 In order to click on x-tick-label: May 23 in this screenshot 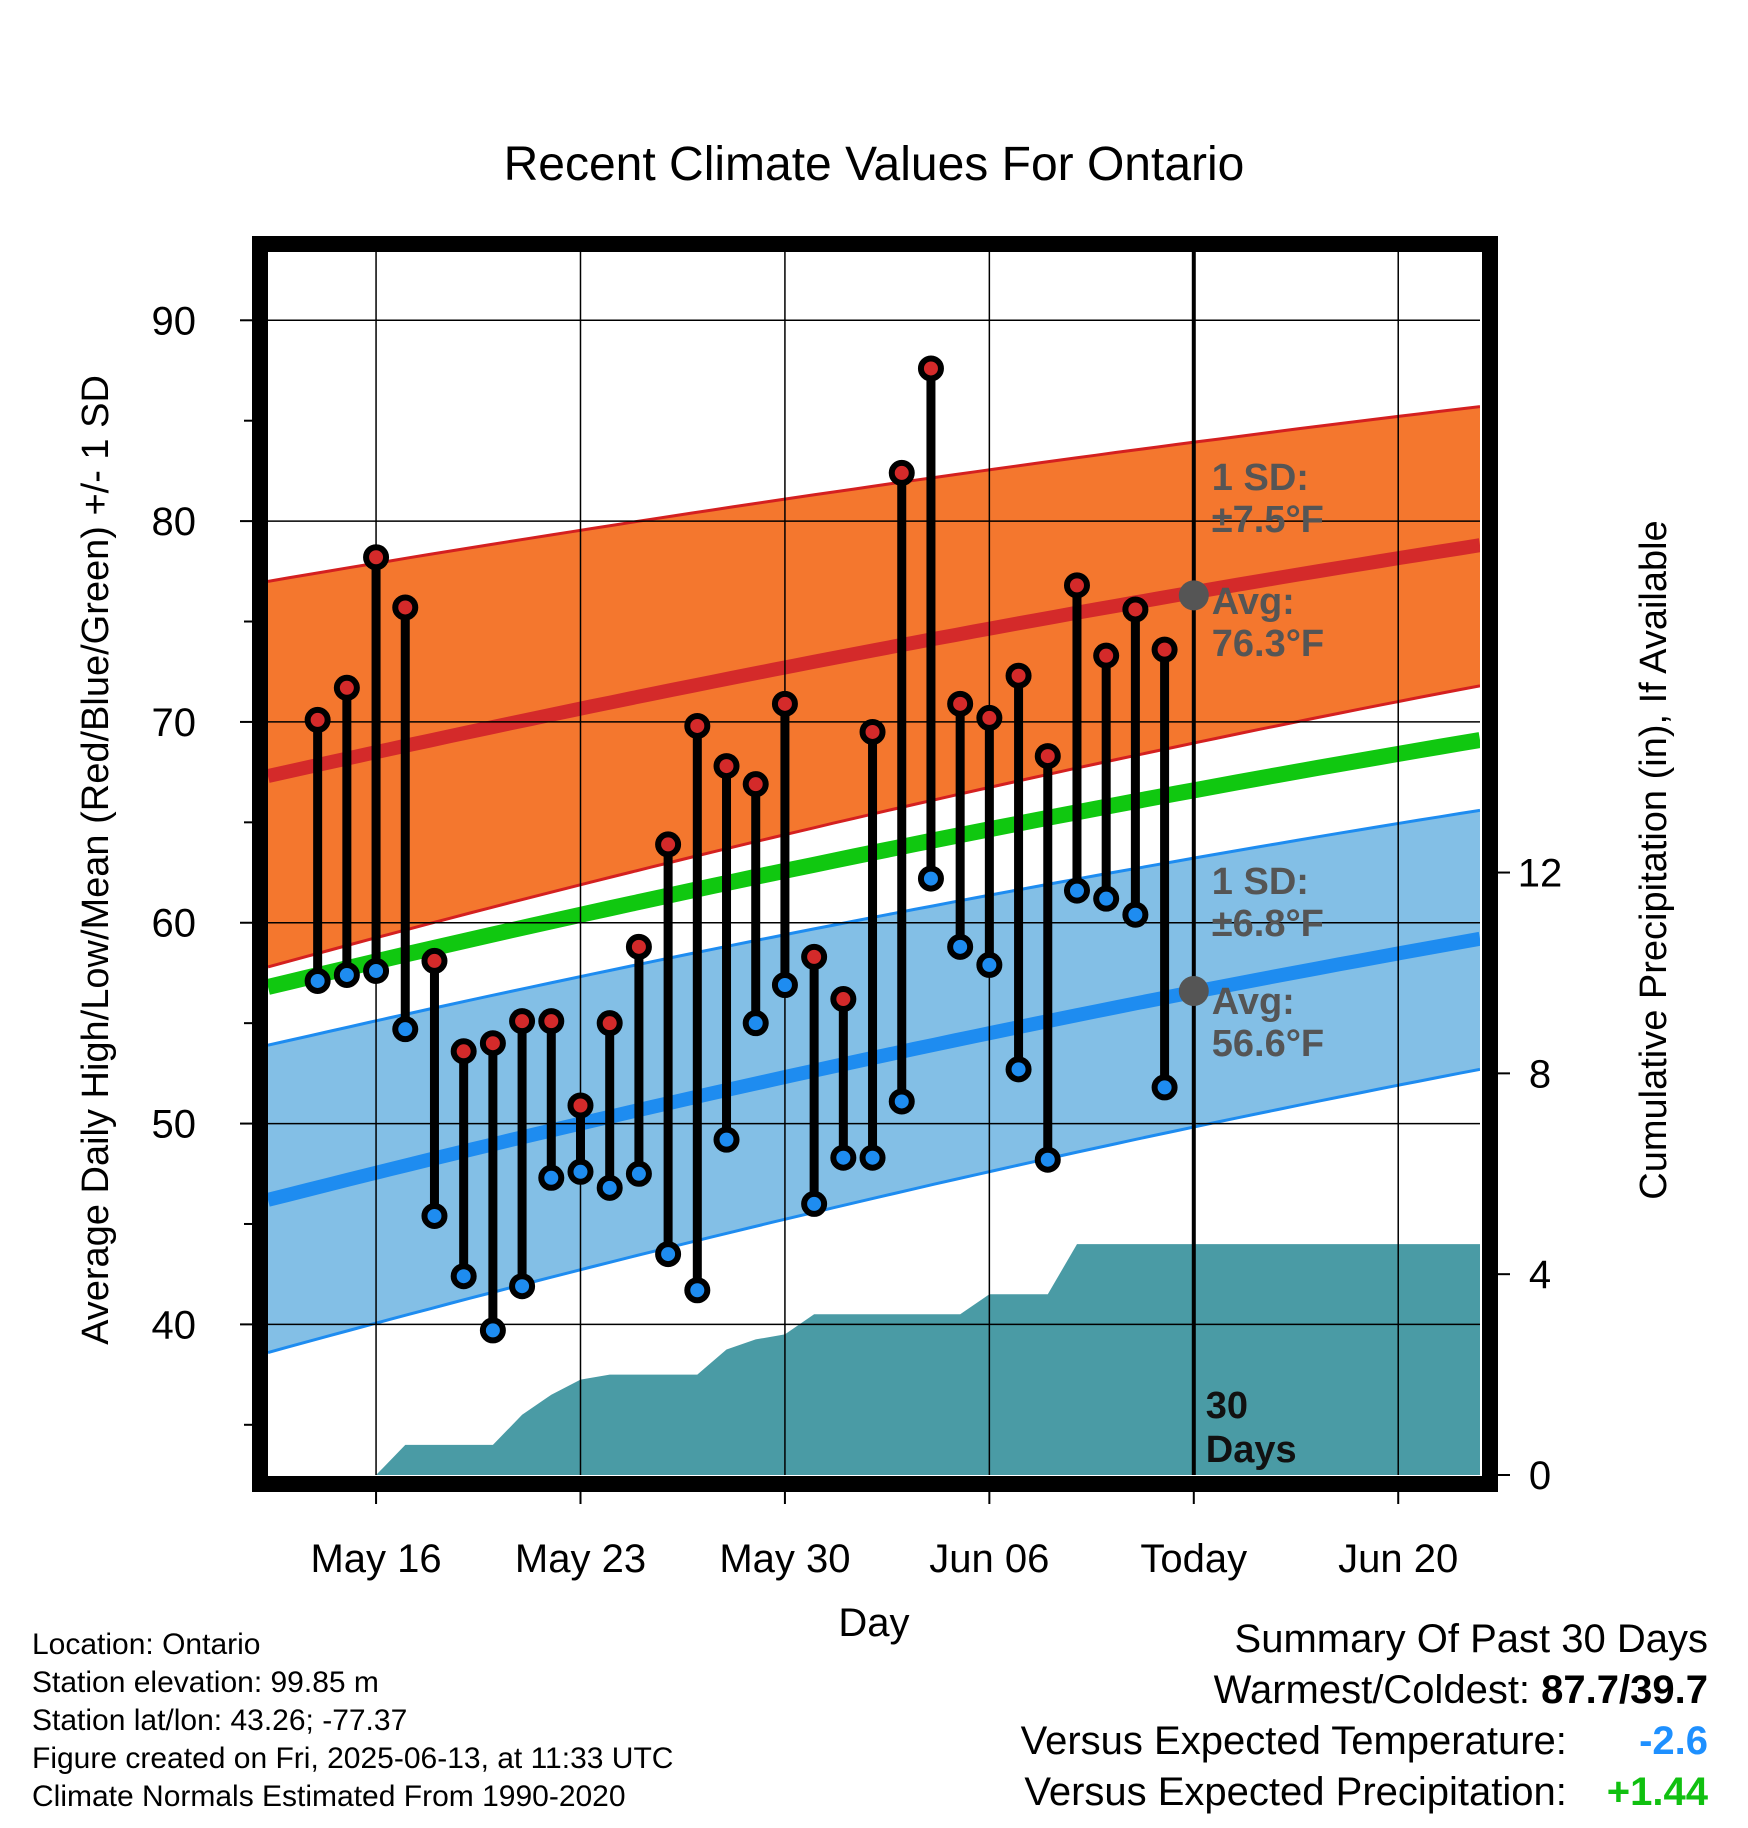, I will do `click(580, 1559)`.